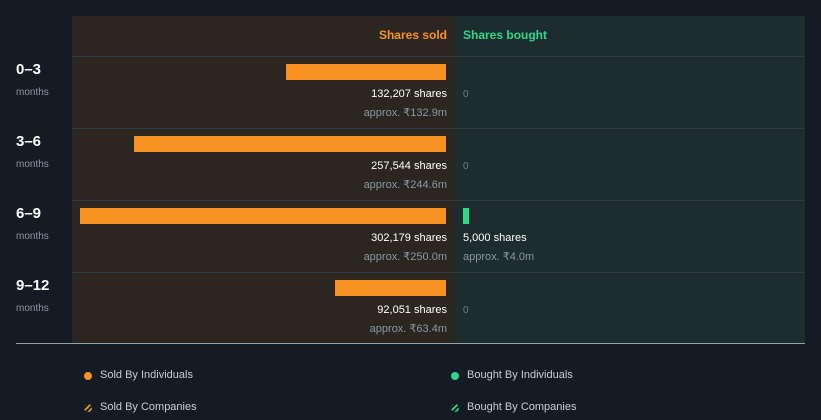 This screenshot has height=420, width=821. What do you see at coordinates (466, 216) in the screenshot?
I see `bought-bar` at bounding box center [466, 216].